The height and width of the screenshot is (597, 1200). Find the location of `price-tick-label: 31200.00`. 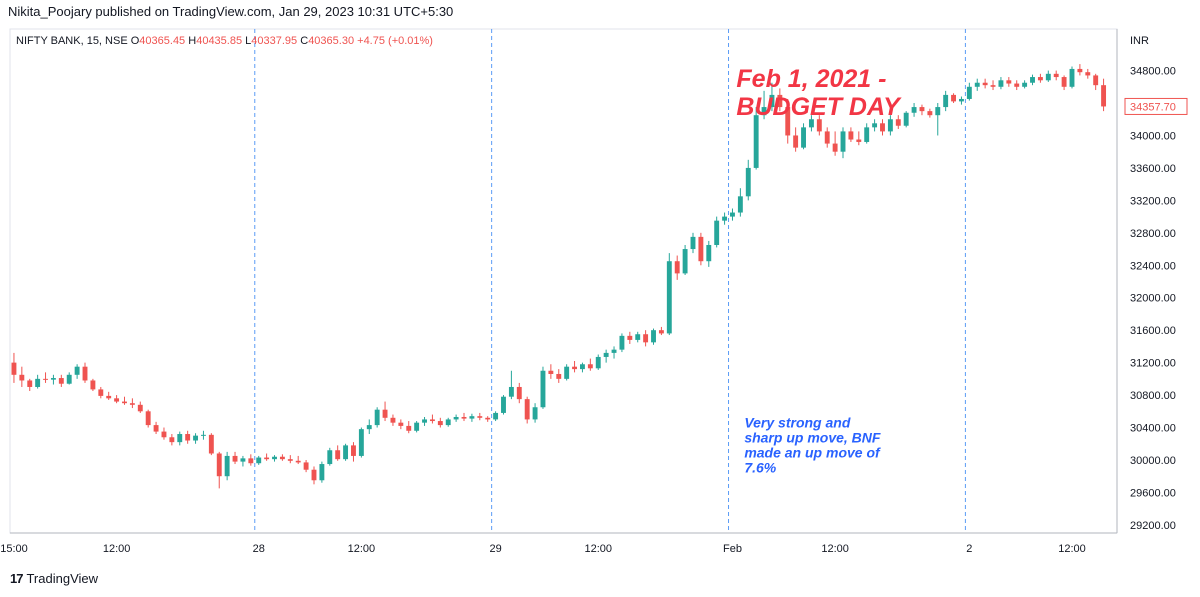

price-tick-label: 31200.00 is located at coordinates (1153, 364).